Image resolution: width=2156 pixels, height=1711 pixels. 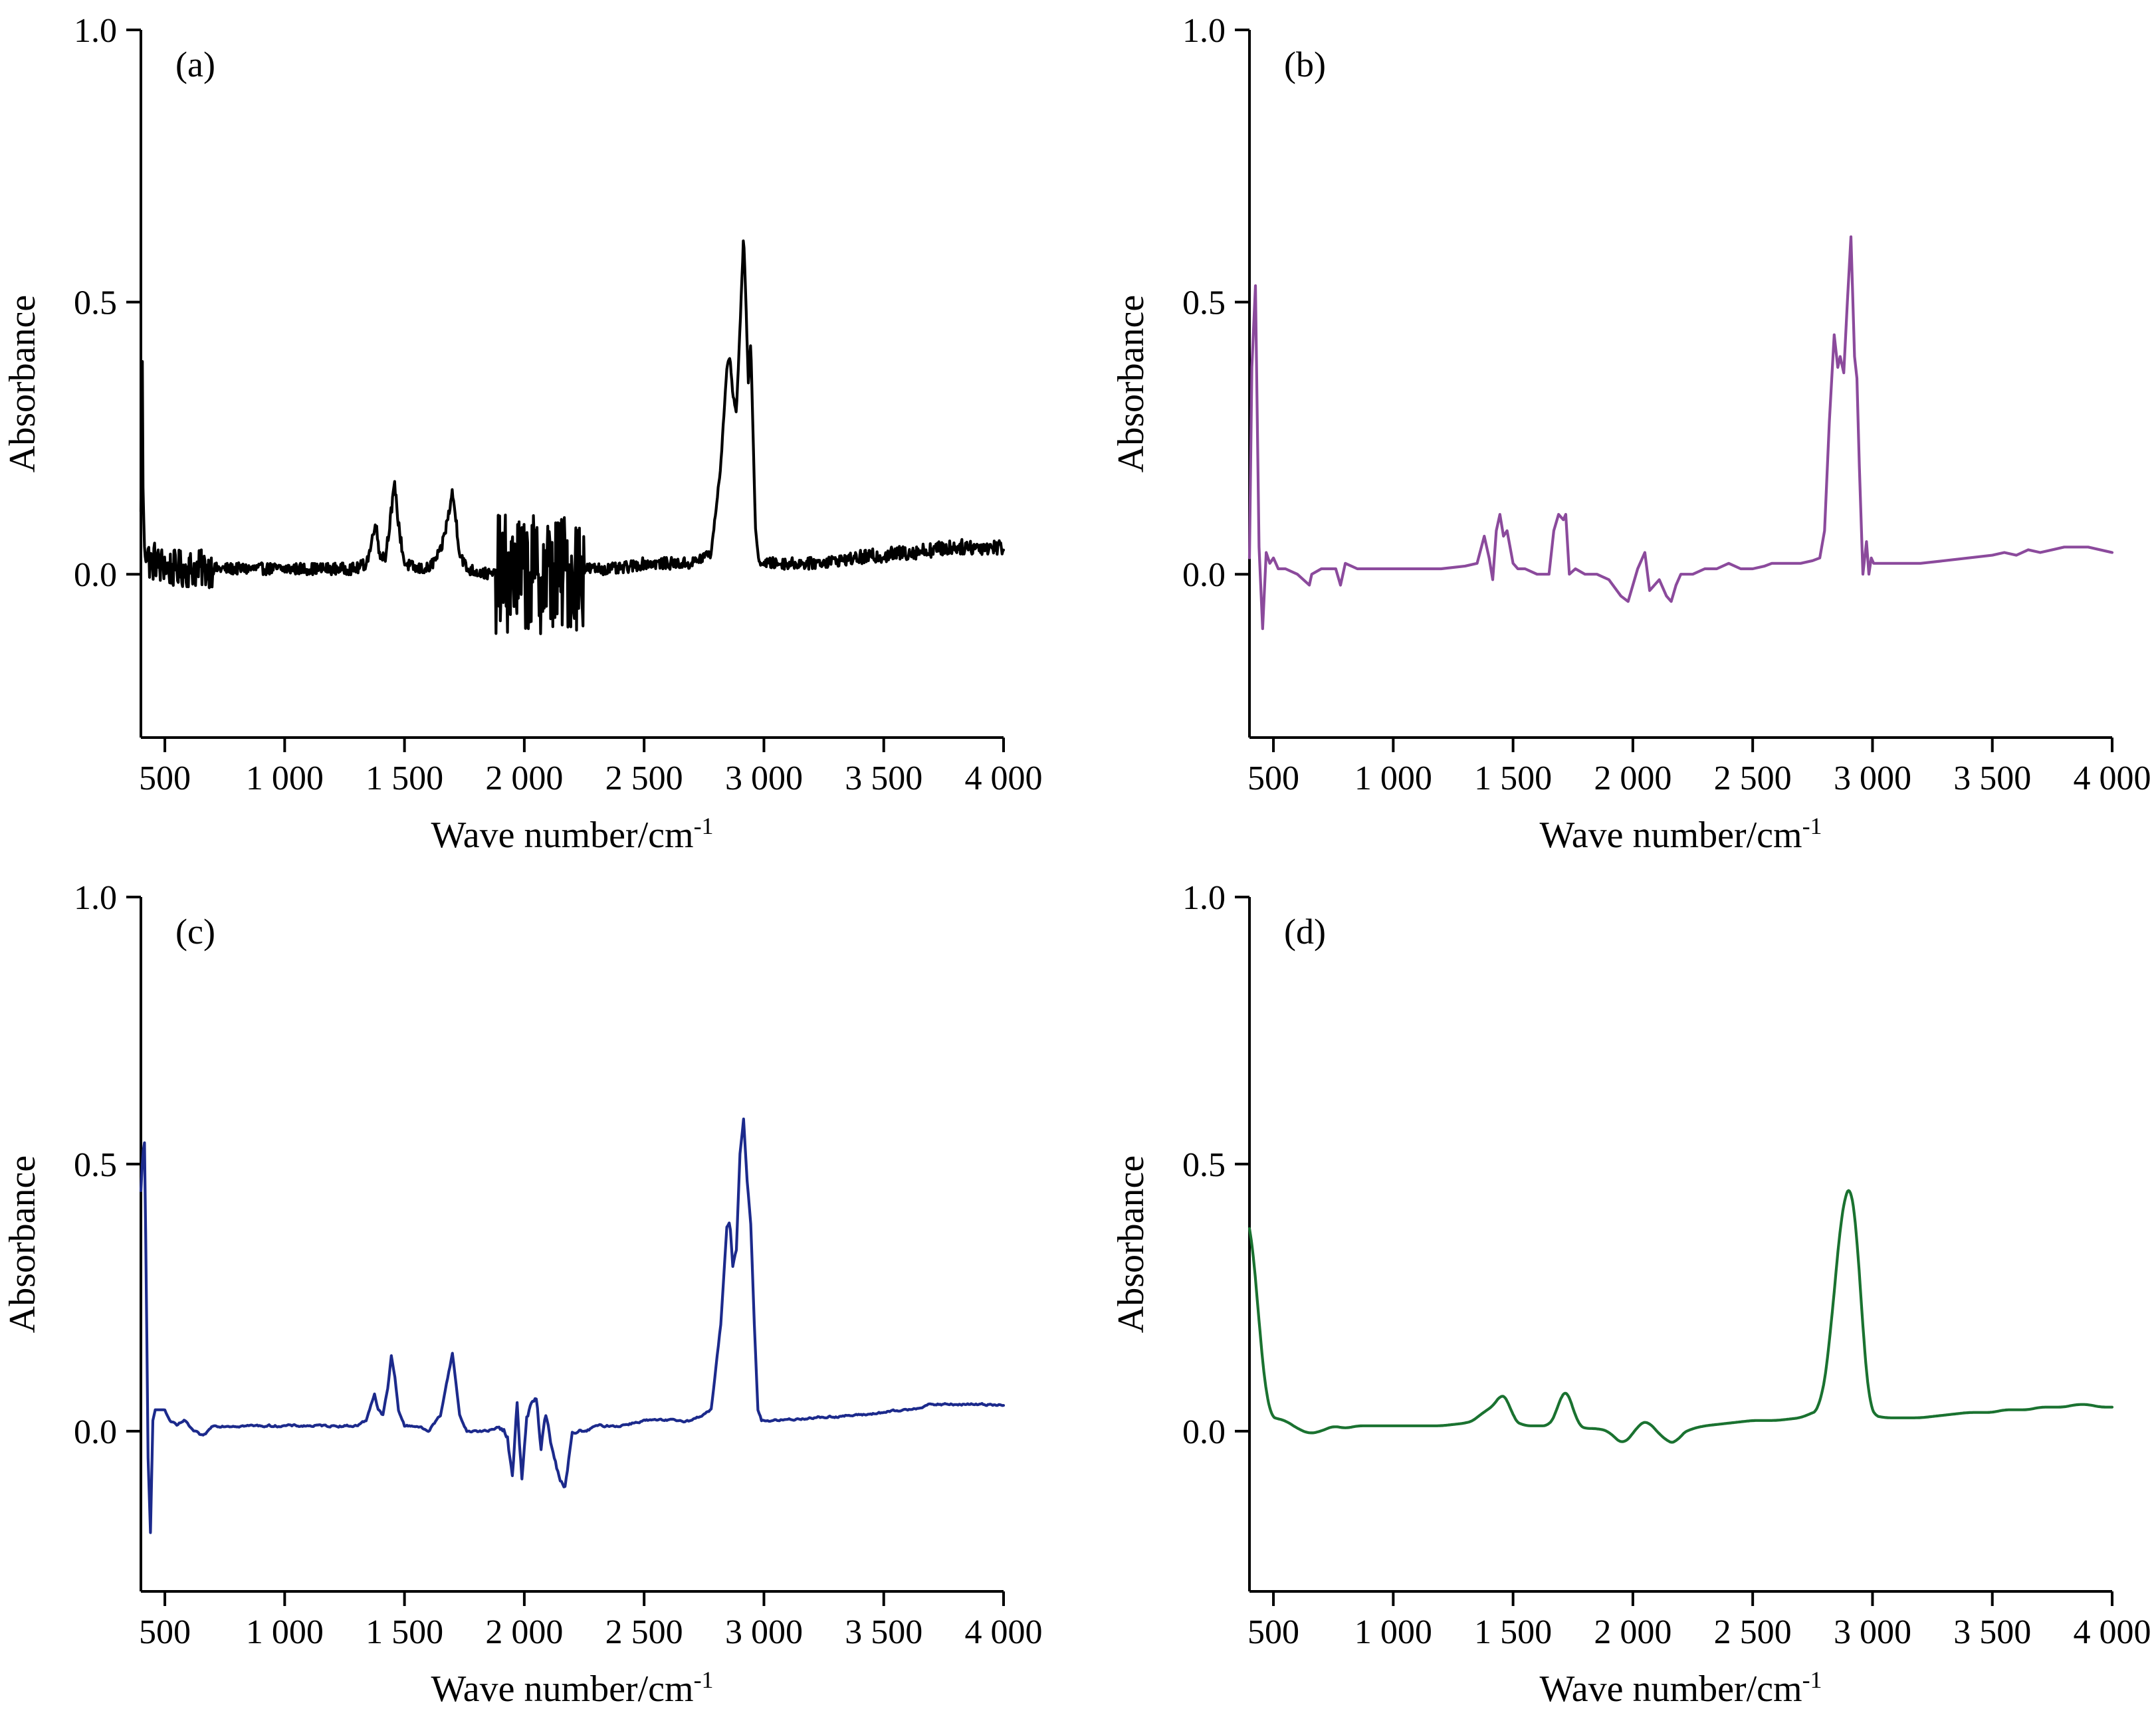 I want to click on panel-label: (a), so click(x=195, y=64).